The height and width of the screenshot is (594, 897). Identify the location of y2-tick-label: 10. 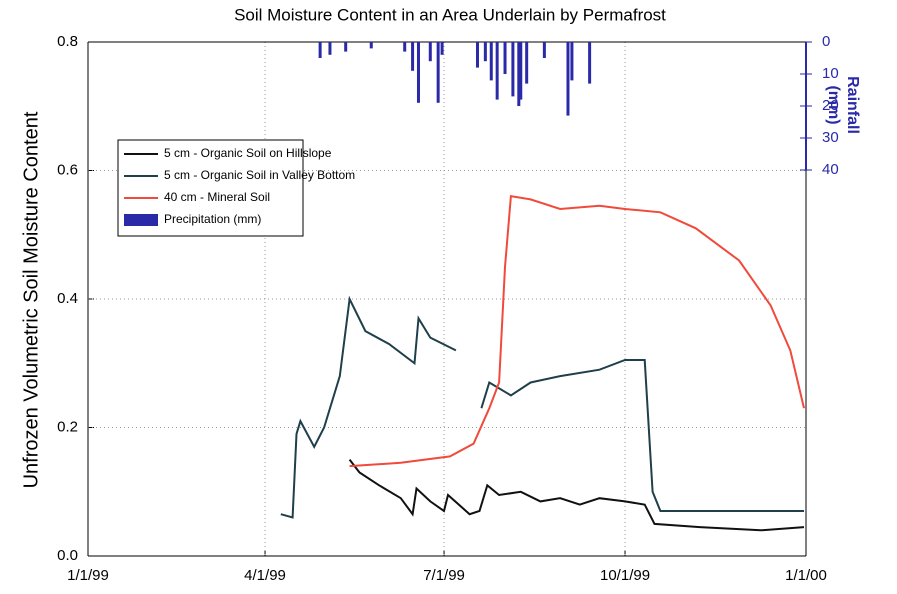
(830, 73).